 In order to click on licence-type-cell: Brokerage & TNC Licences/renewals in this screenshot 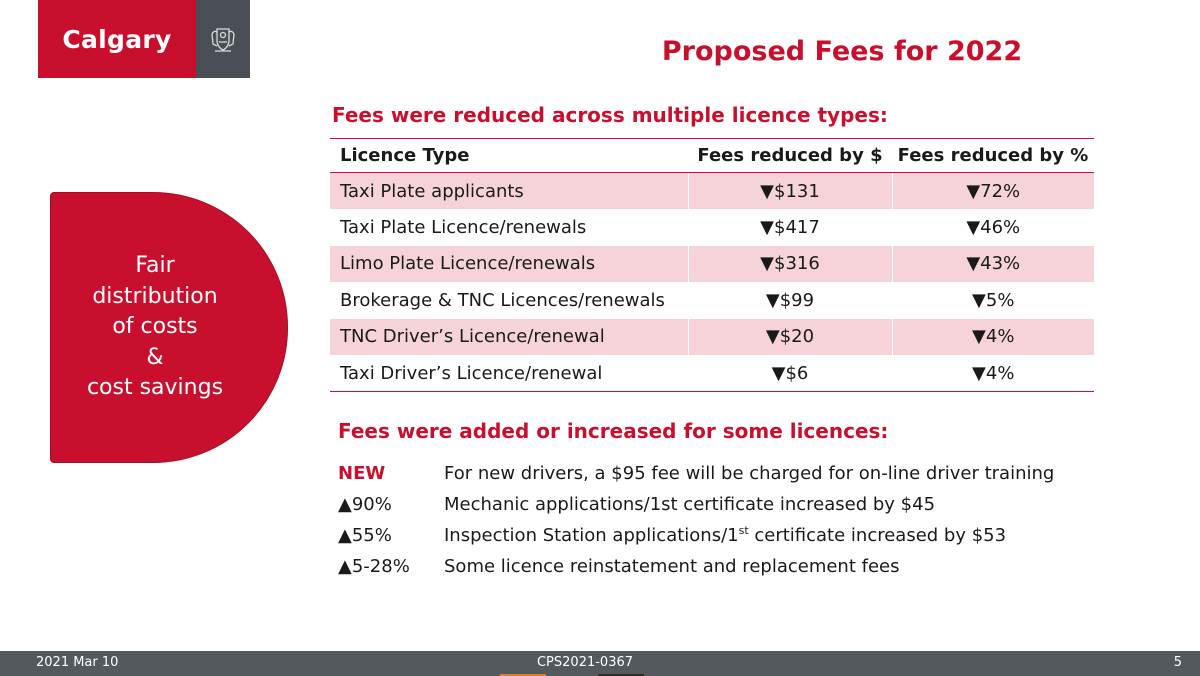, I will do `click(502, 300)`.